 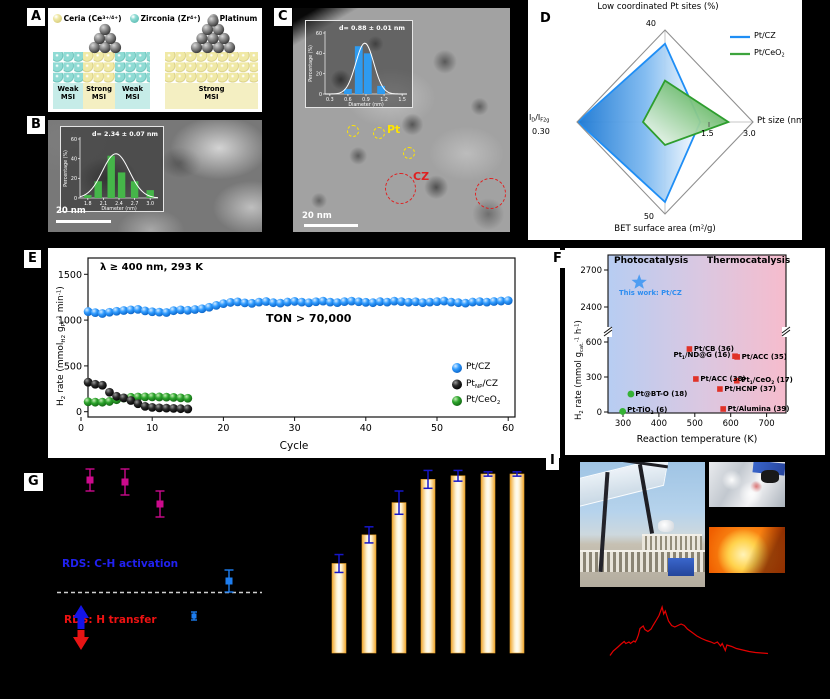 What do you see at coordinates (681, 567) in the screenshot?
I see `lab-jack` at bounding box center [681, 567].